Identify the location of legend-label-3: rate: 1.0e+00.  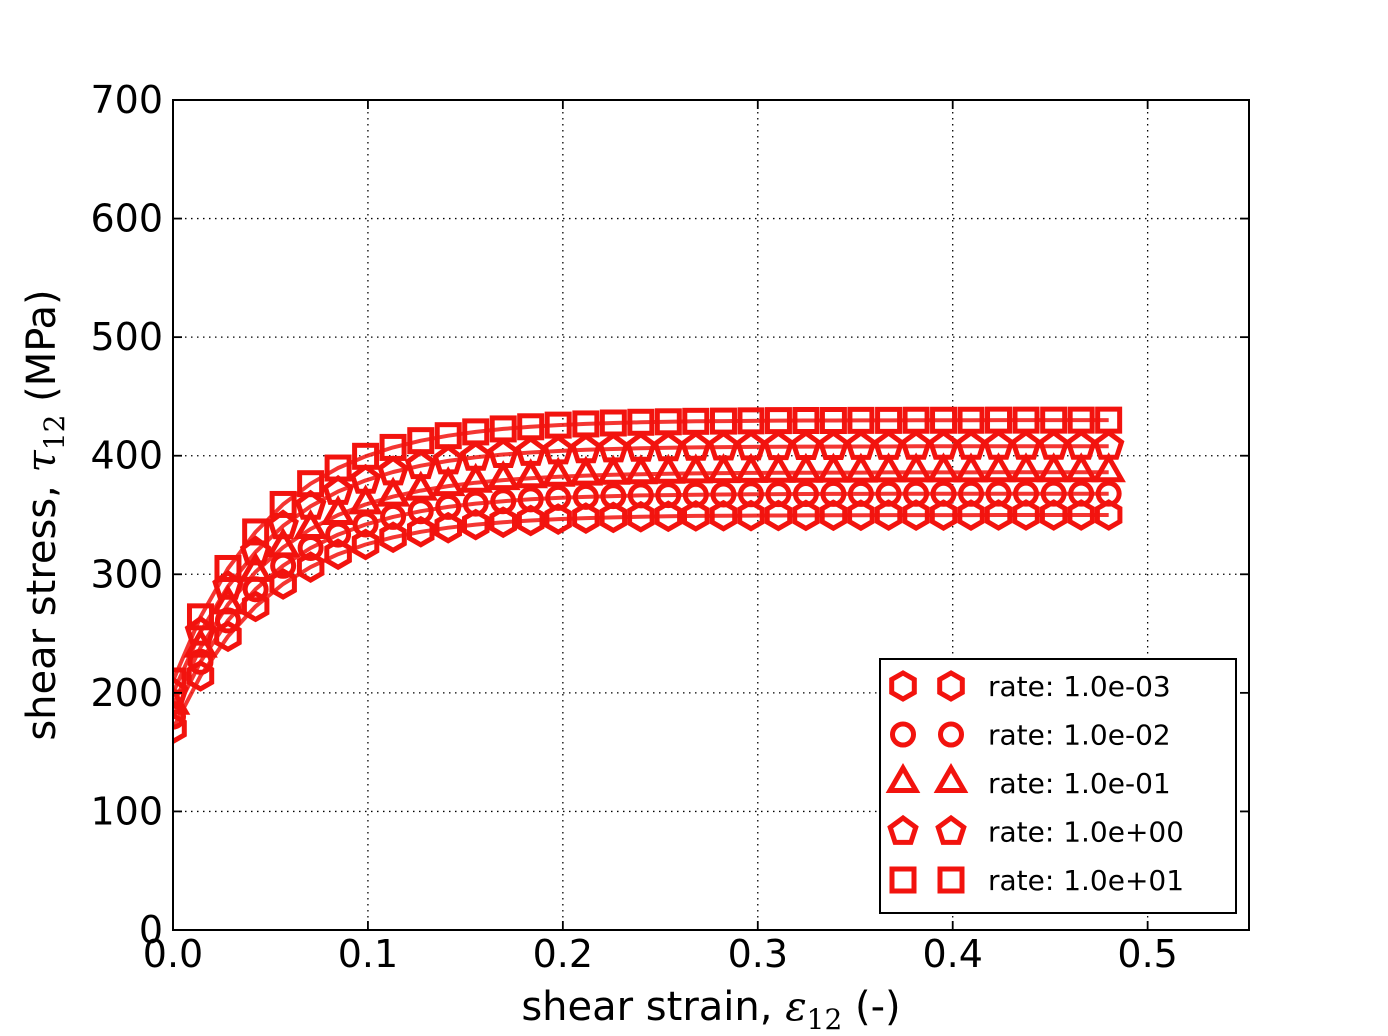
(1086, 832).